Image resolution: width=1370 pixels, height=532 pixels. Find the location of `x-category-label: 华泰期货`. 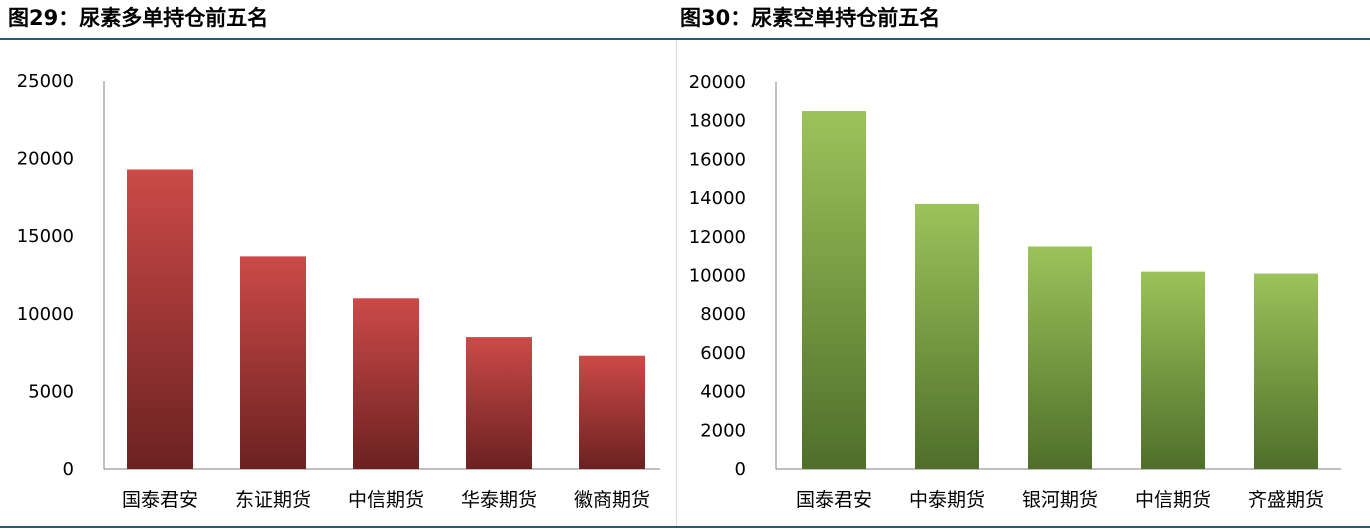

x-category-label: 华泰期货 is located at coordinates (499, 500).